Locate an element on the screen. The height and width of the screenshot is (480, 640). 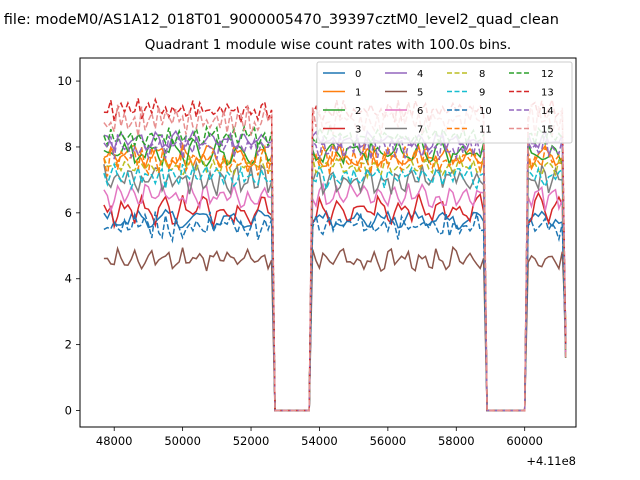
legend-label-12: 12 is located at coordinates (547, 74).